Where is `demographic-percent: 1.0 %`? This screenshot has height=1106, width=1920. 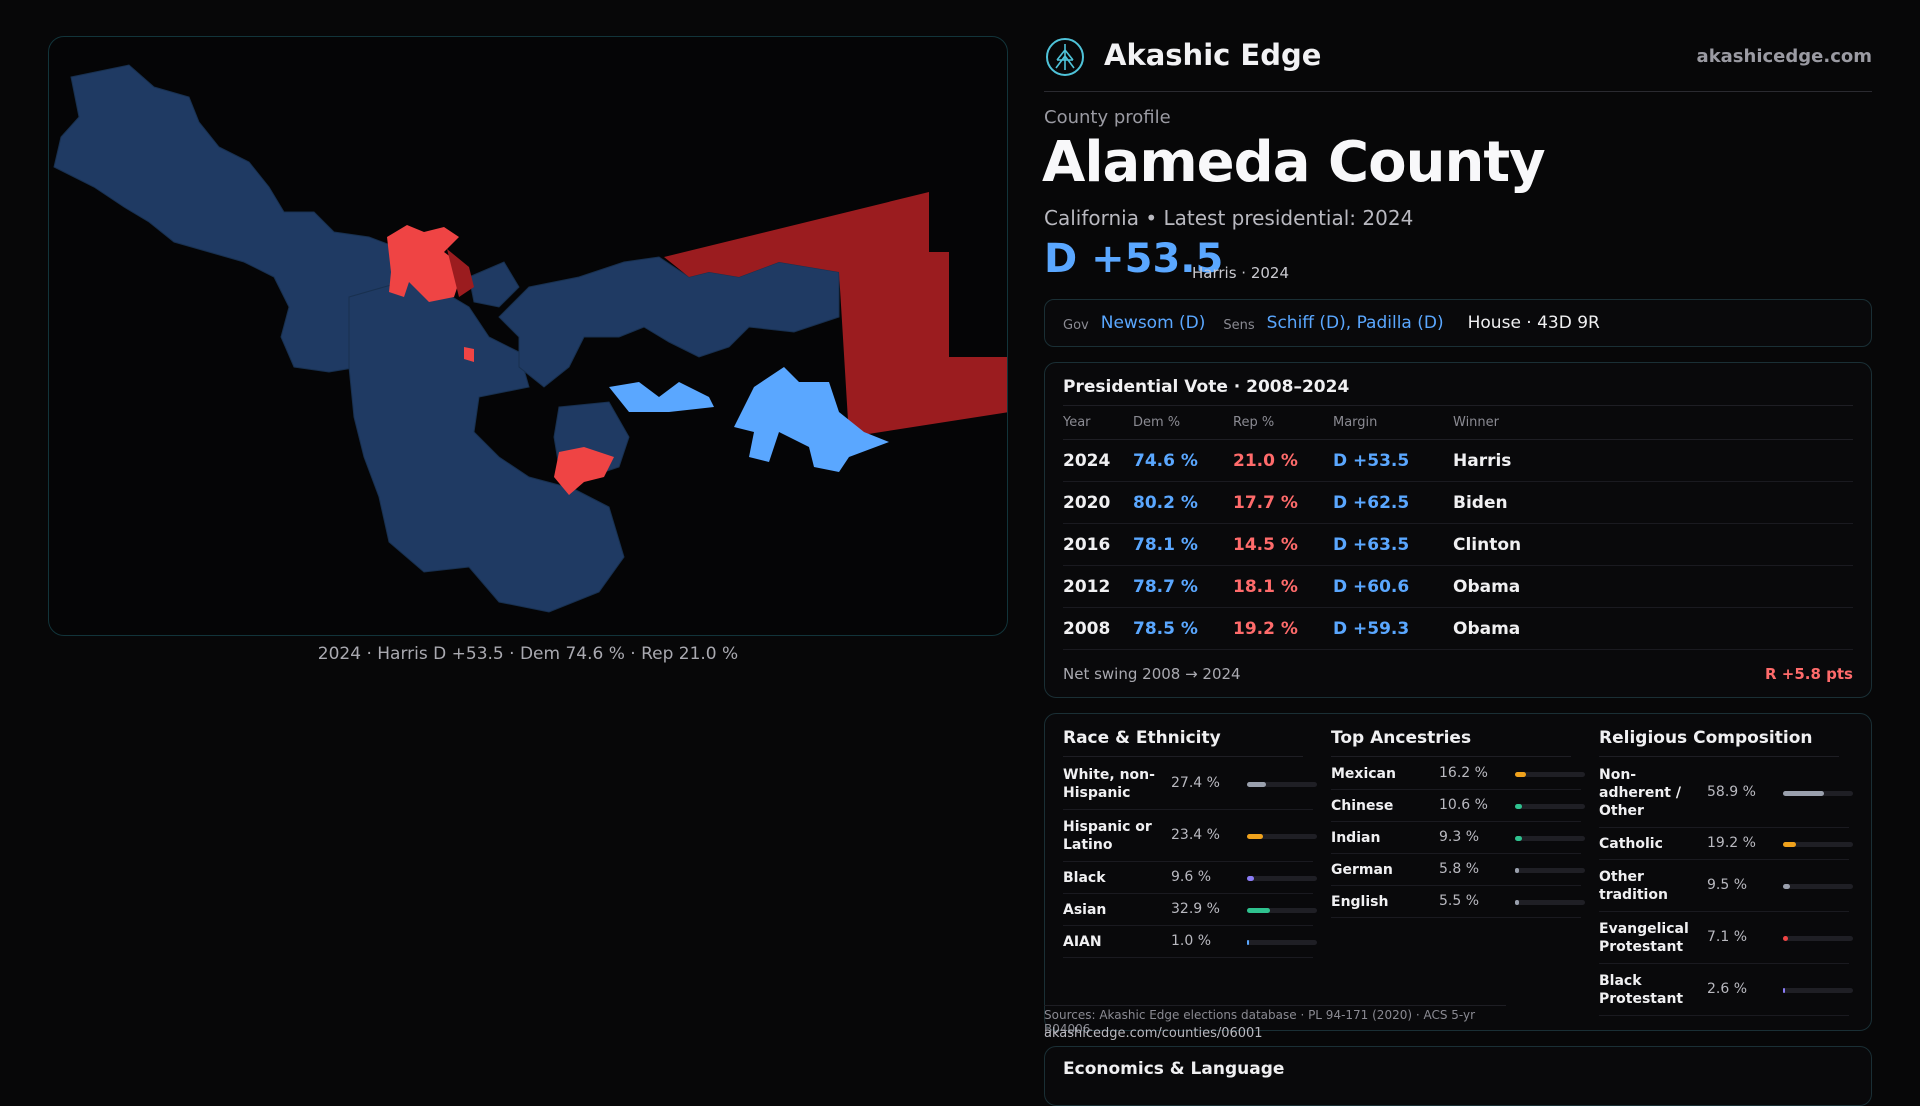 demographic-percent: 1.0 % is located at coordinates (1191, 941).